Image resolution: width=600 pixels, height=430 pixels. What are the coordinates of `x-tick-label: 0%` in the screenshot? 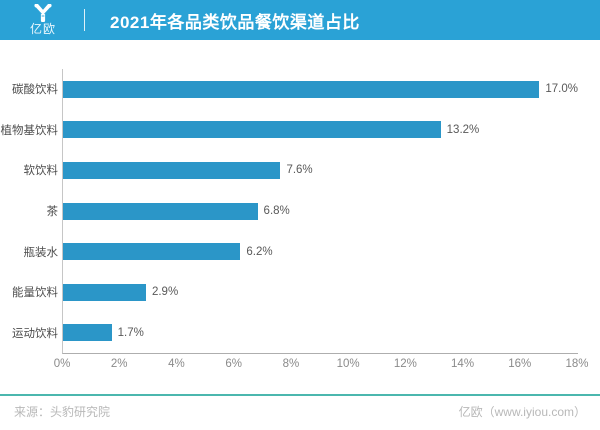 It's located at (62, 364).